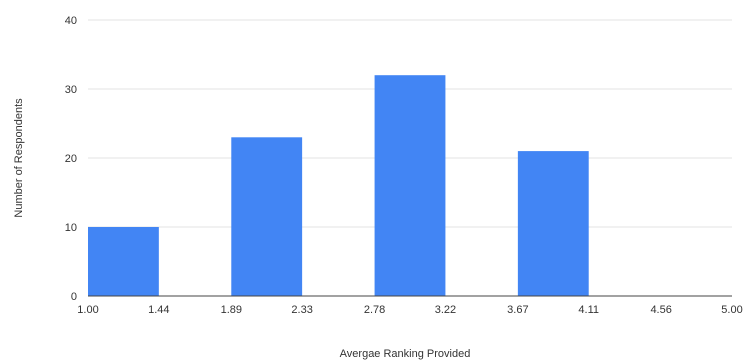 Image resolution: width=748 pixels, height=360 pixels. What do you see at coordinates (231, 310) in the screenshot?
I see `x-tick-label: 1.89` at bounding box center [231, 310].